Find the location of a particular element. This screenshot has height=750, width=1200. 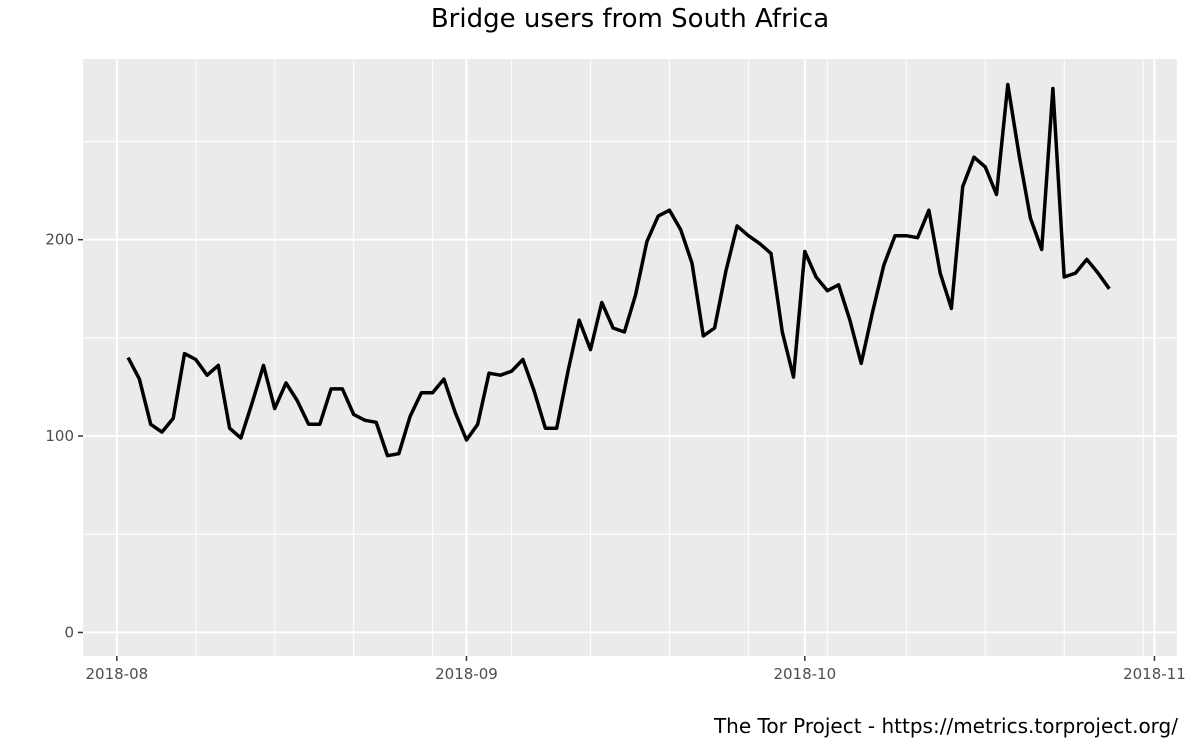

chart-title: Bridge users from South Africa is located at coordinates (630, 19).